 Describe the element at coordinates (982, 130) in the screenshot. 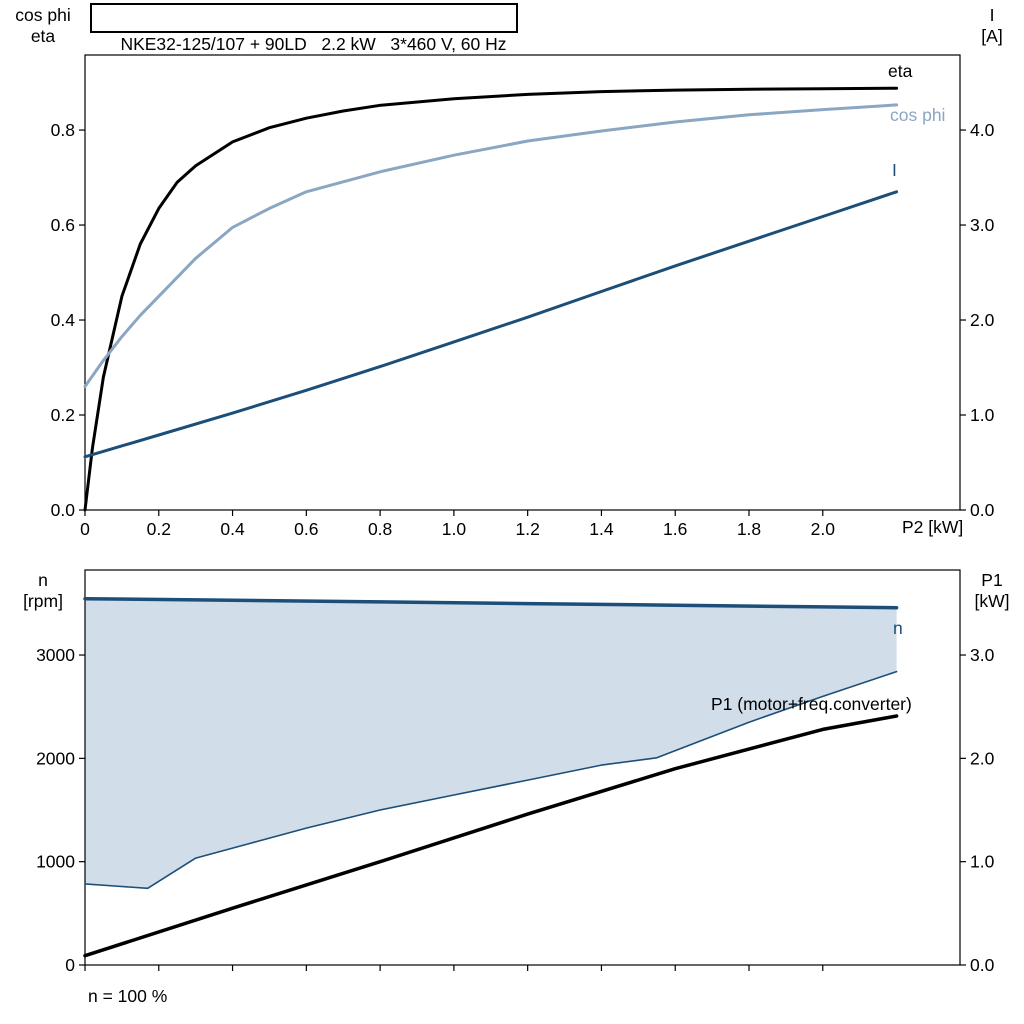

I see `svg-text: 4.0` at that location.